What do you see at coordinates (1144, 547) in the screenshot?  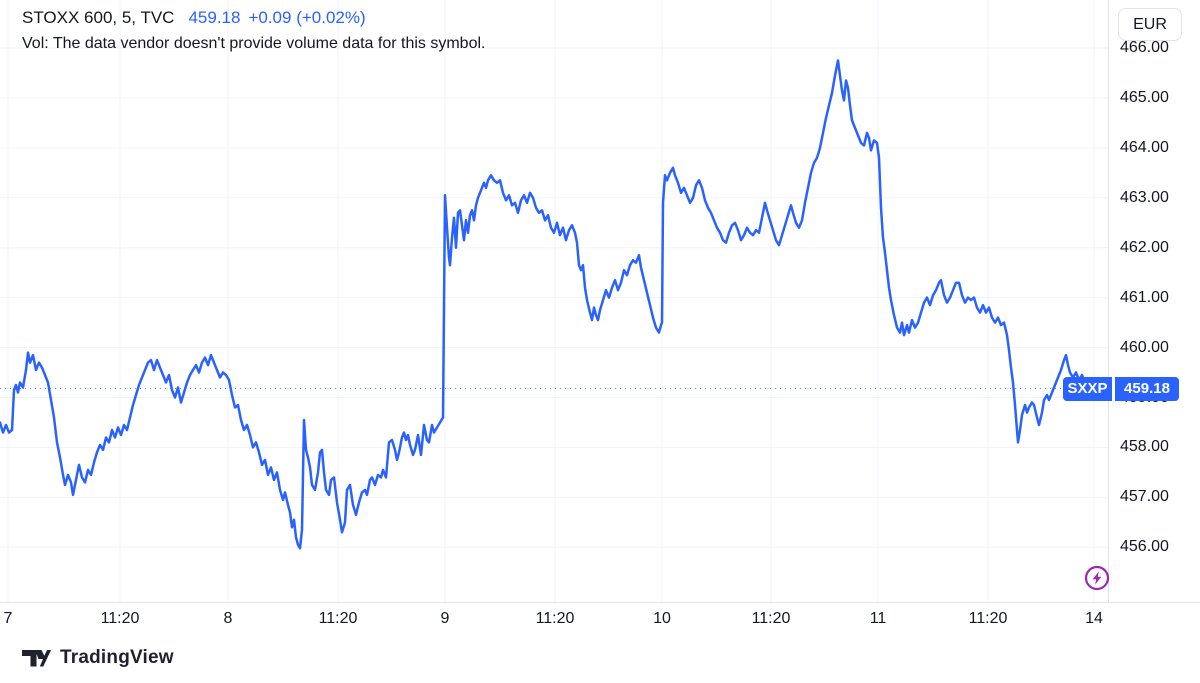 I see `price-axis-label: 456.00` at bounding box center [1144, 547].